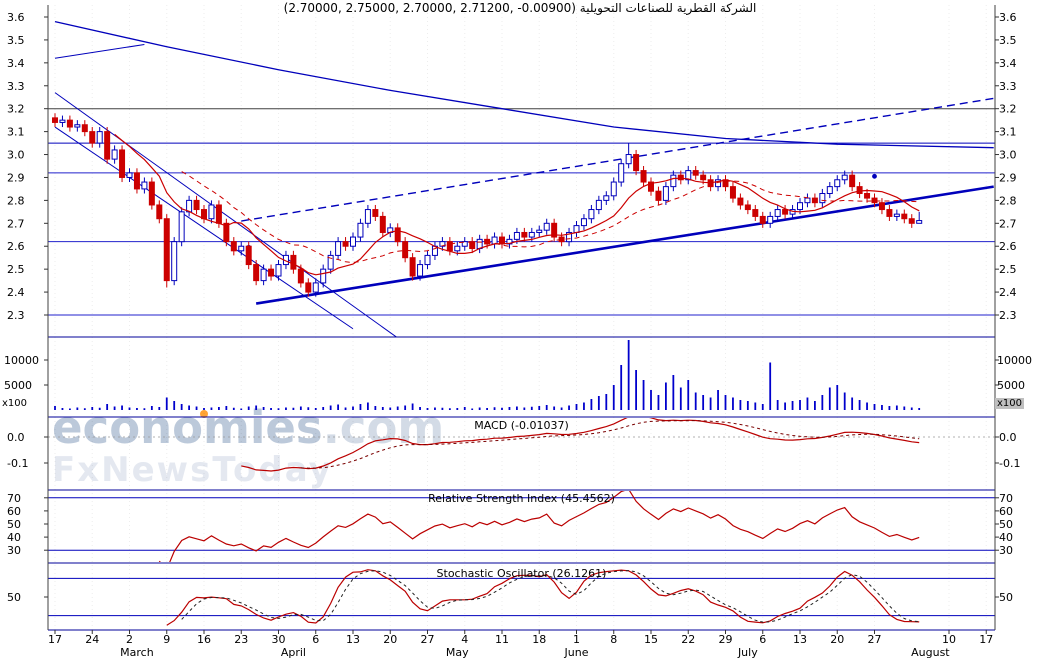 The image size is (1040, 659). What do you see at coordinates (726, 639) in the screenshot?
I see `date-label: 29` at bounding box center [726, 639].